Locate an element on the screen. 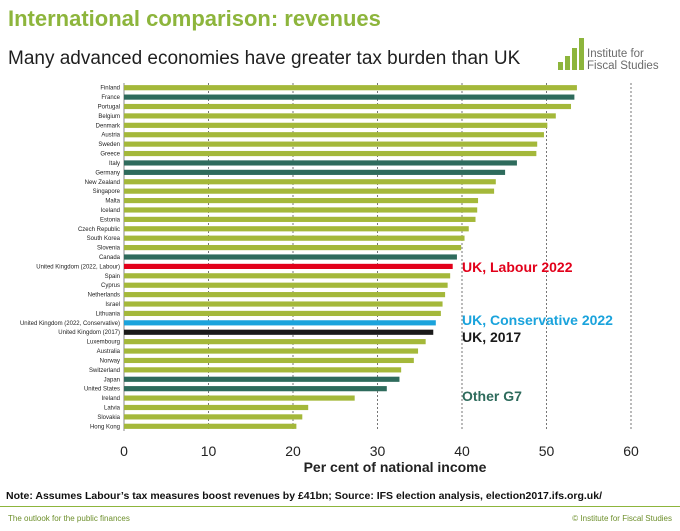 This screenshot has height=531, width=680. x-tick-label: 40 is located at coordinates (462, 451).